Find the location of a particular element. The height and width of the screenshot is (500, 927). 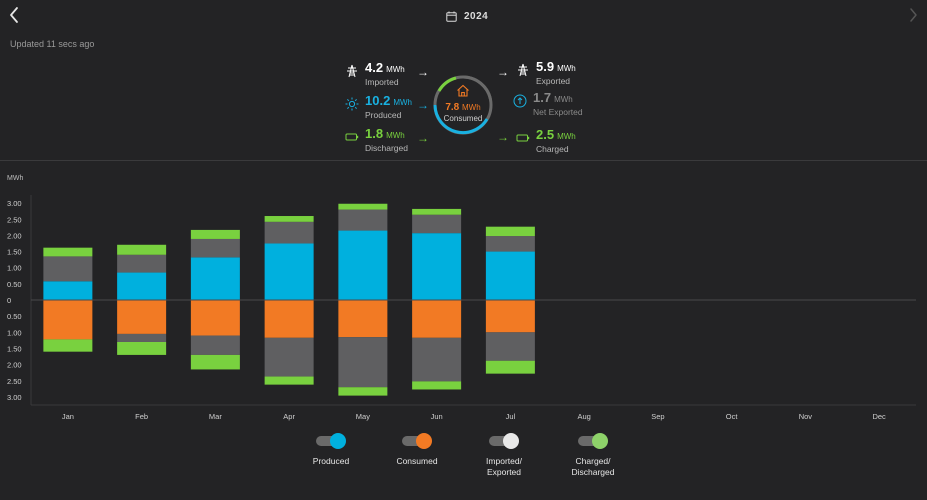

sun-icon is located at coordinates (352, 104).